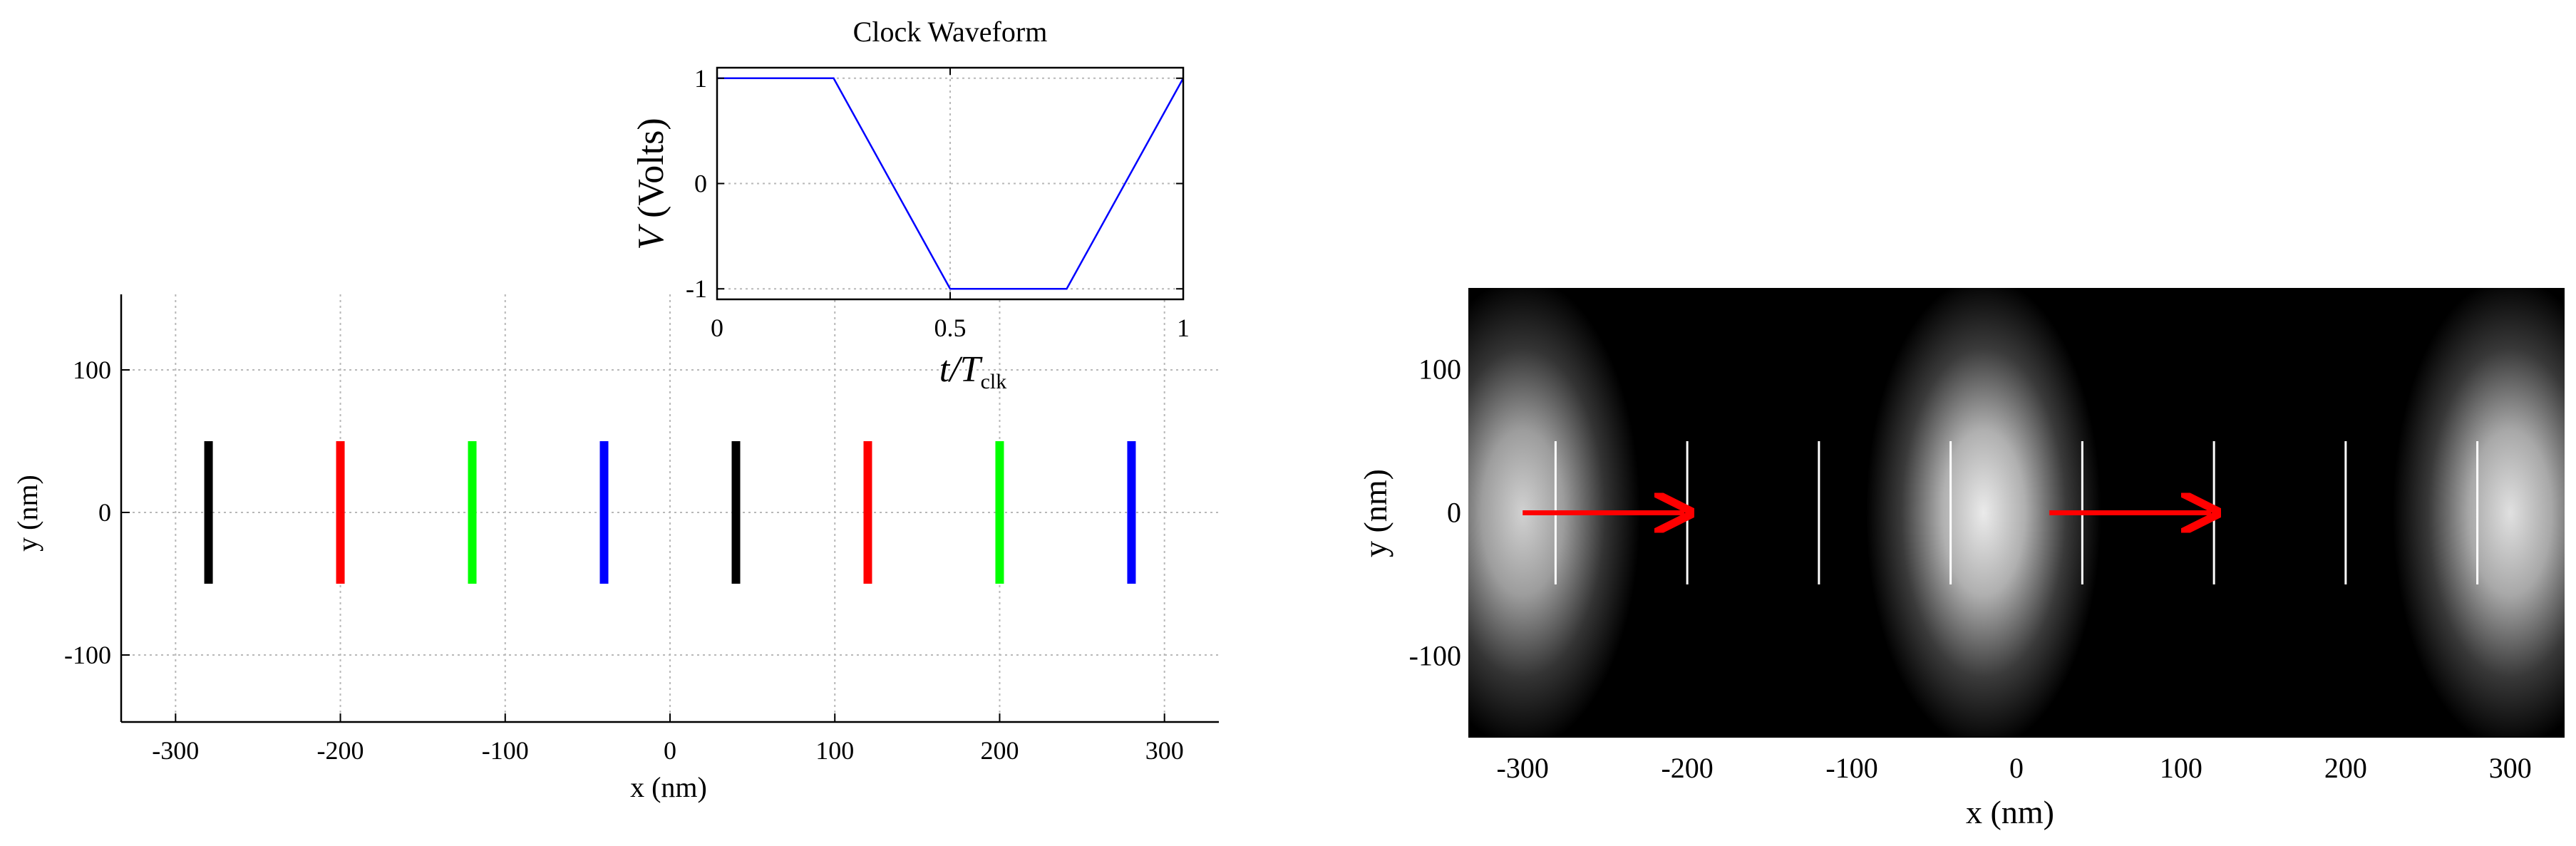 This screenshot has height=846, width=2576. I want to click on p1-ylabel: y (nm), so click(27, 513).